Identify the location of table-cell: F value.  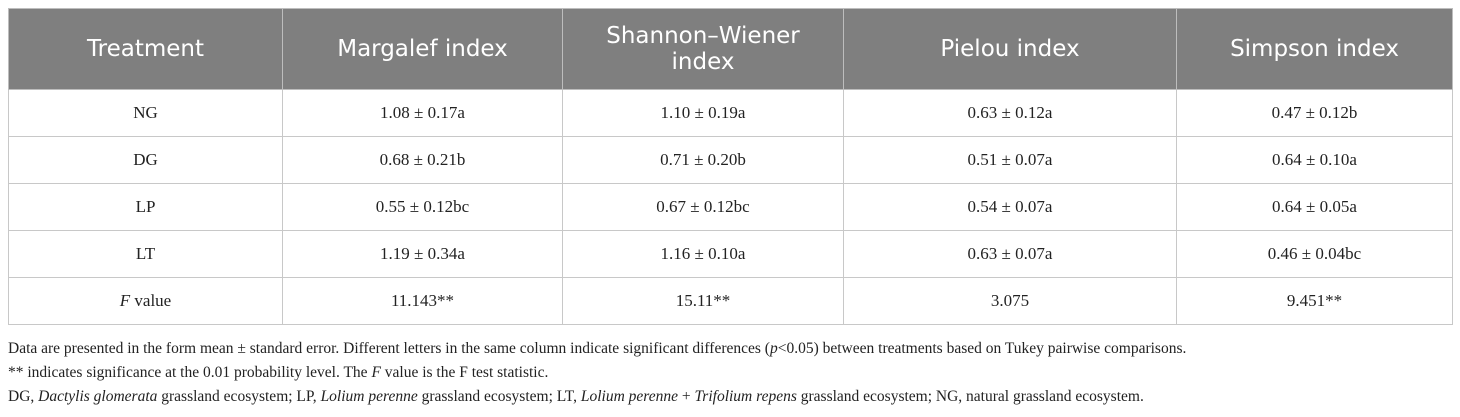
(145, 301).